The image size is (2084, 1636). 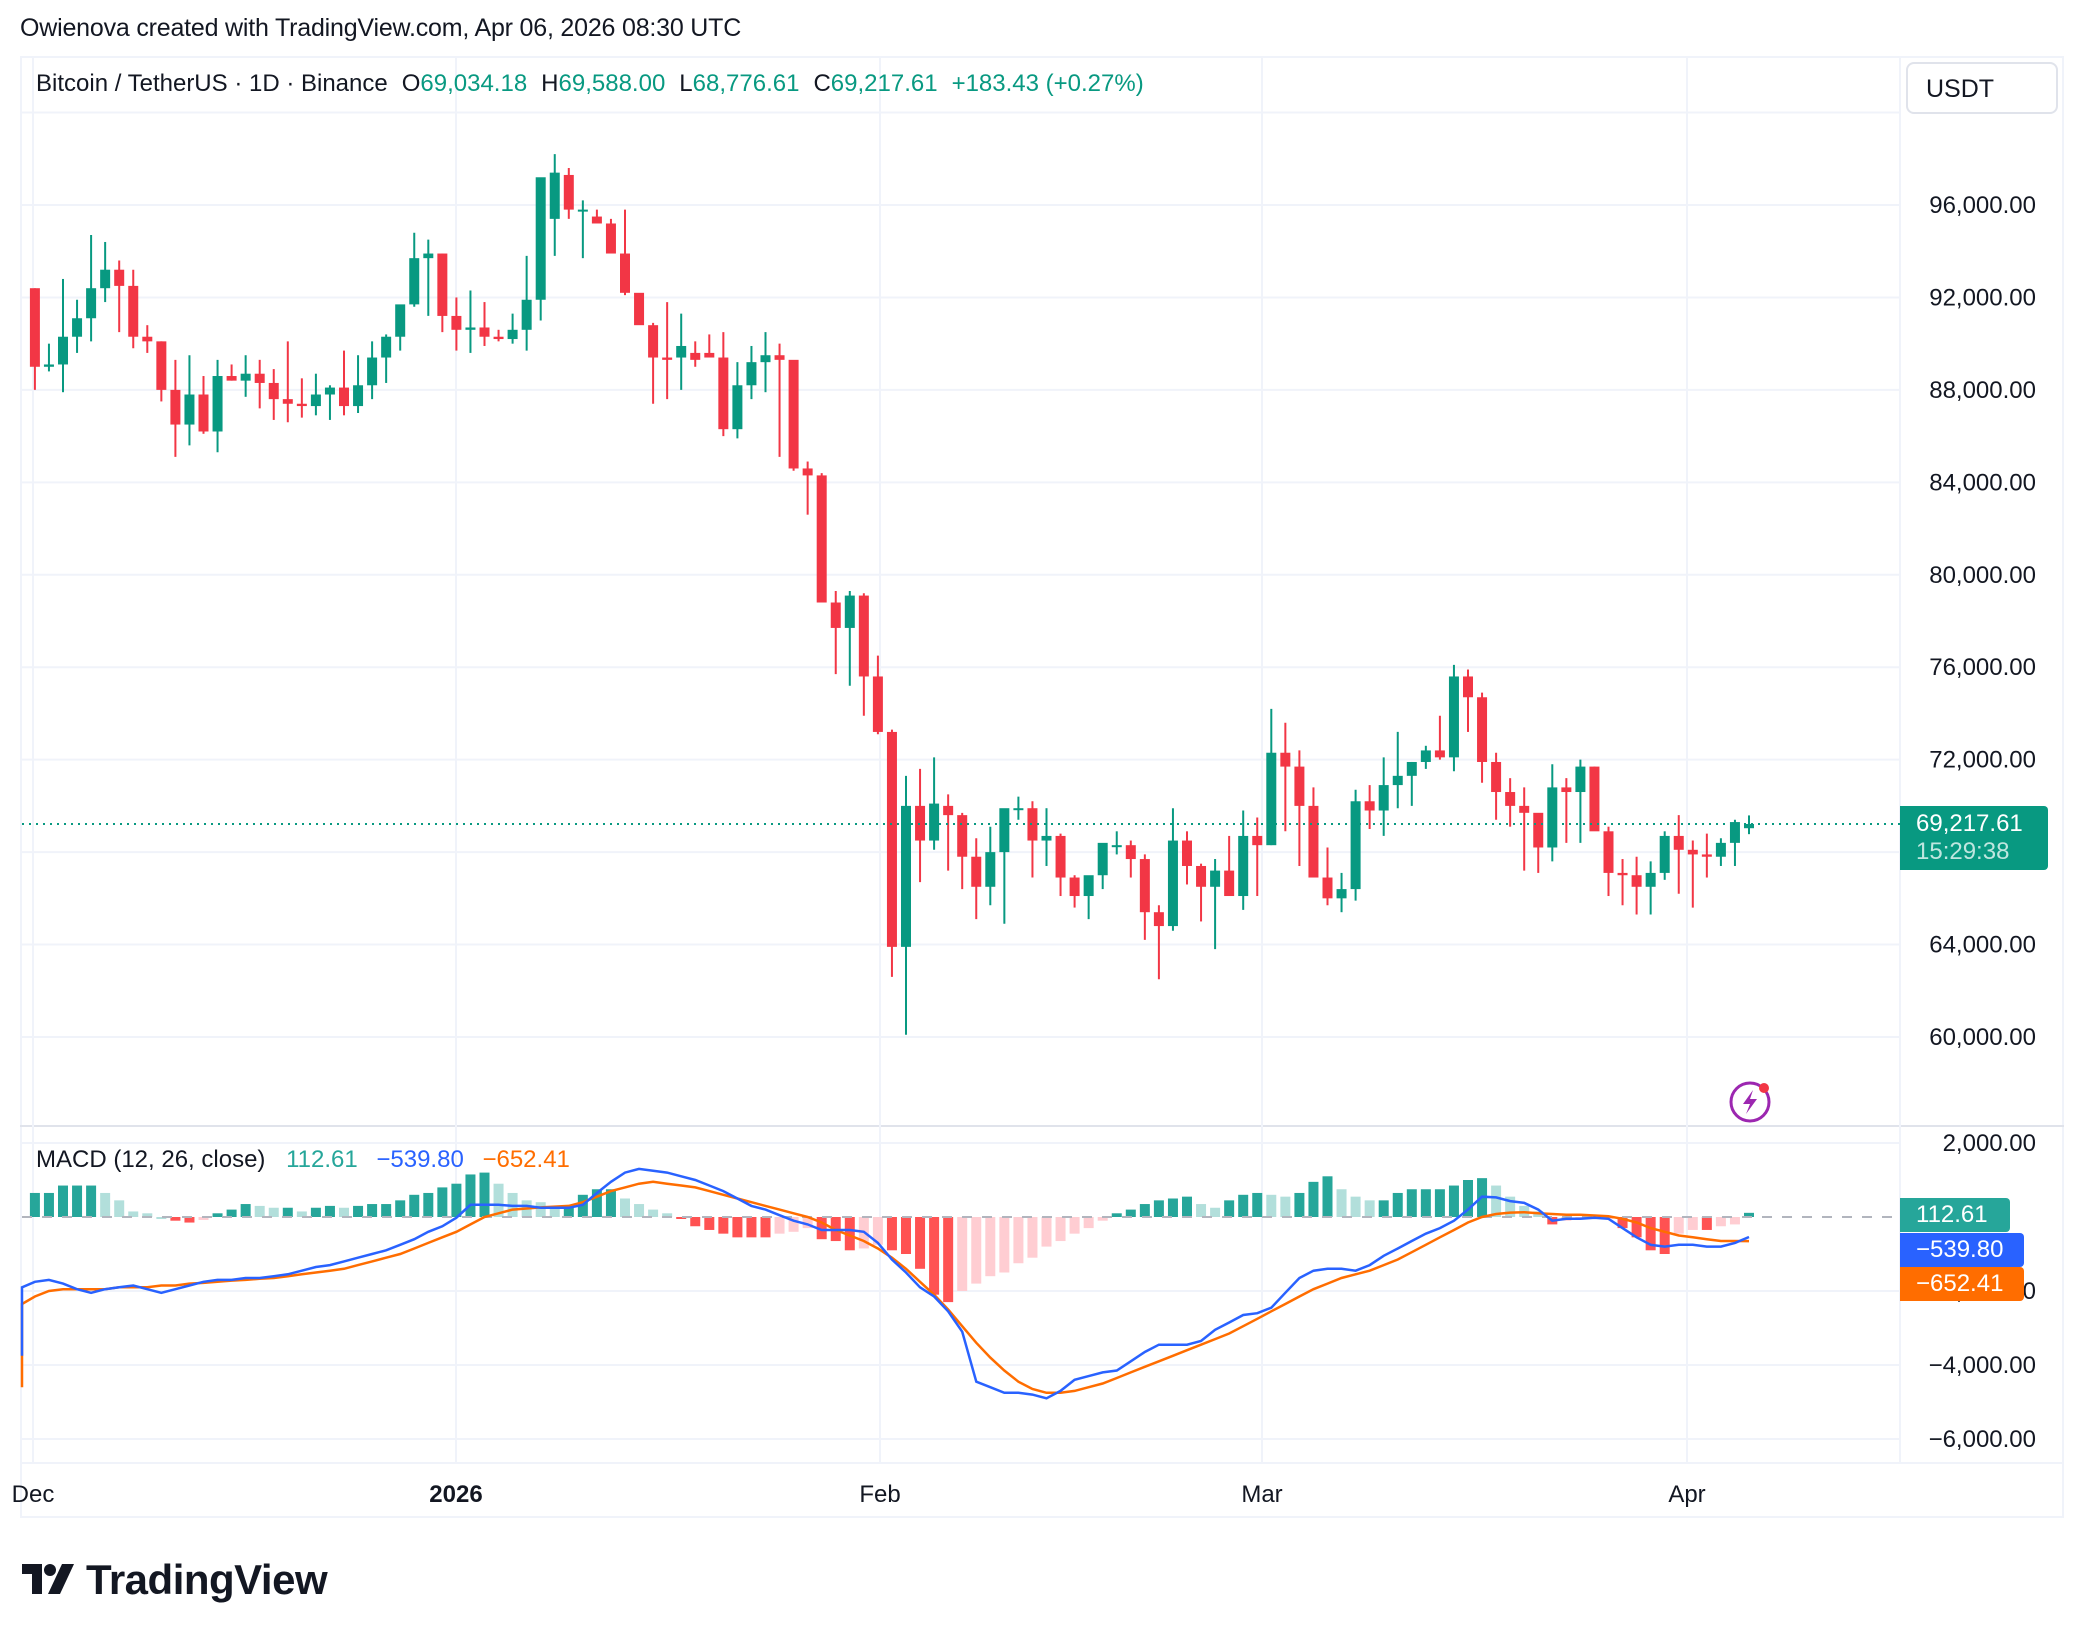 I want to click on last-price-tag: 69,217.61 15:29:38, so click(x=1974, y=838).